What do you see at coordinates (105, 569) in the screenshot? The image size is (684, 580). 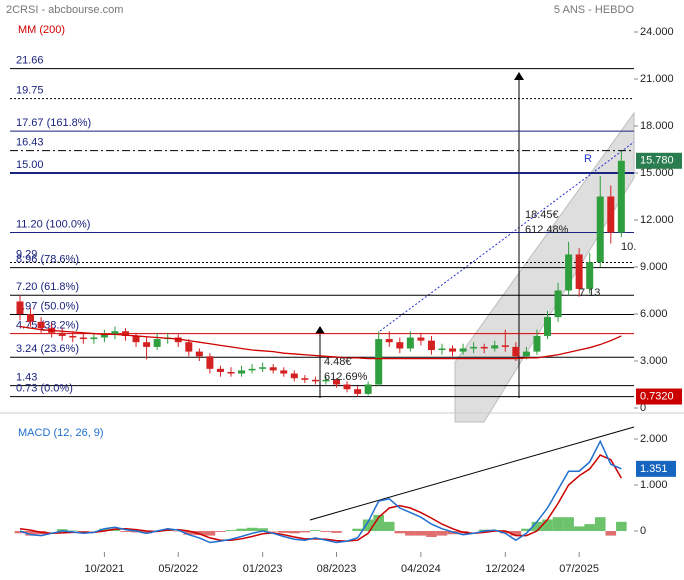 I see `x-tick-label: 10/2021` at bounding box center [105, 569].